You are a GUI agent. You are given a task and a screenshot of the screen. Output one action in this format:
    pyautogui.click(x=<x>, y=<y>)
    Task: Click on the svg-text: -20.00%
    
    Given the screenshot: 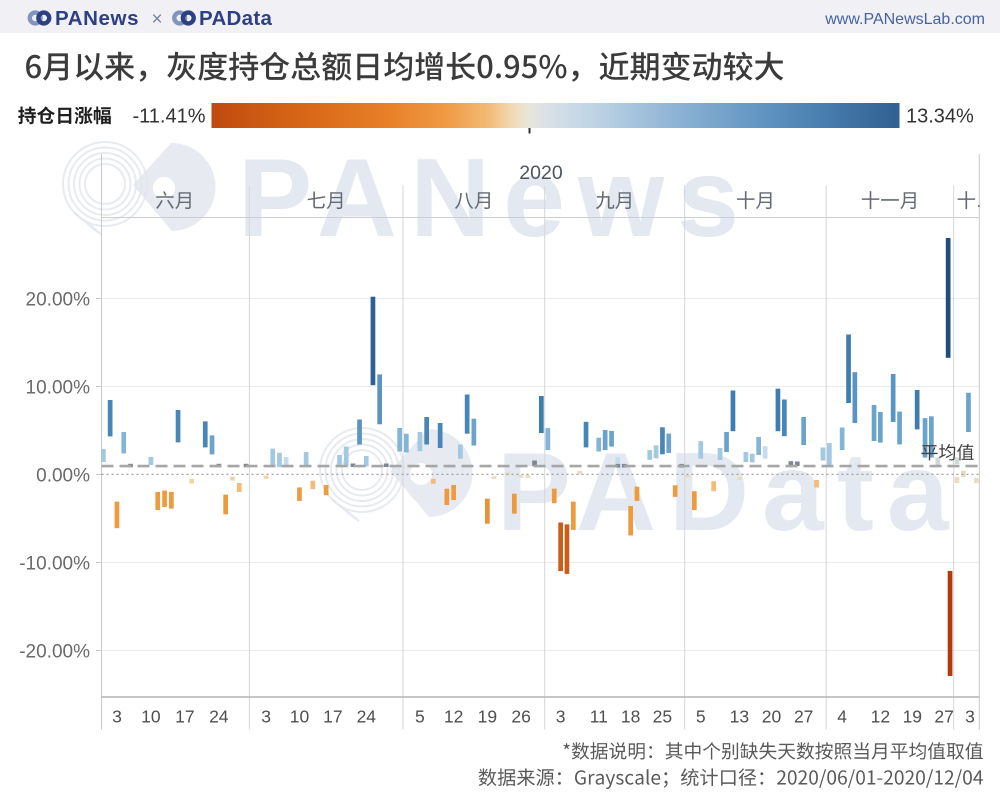 What is the action you would take?
    pyautogui.click(x=54, y=652)
    